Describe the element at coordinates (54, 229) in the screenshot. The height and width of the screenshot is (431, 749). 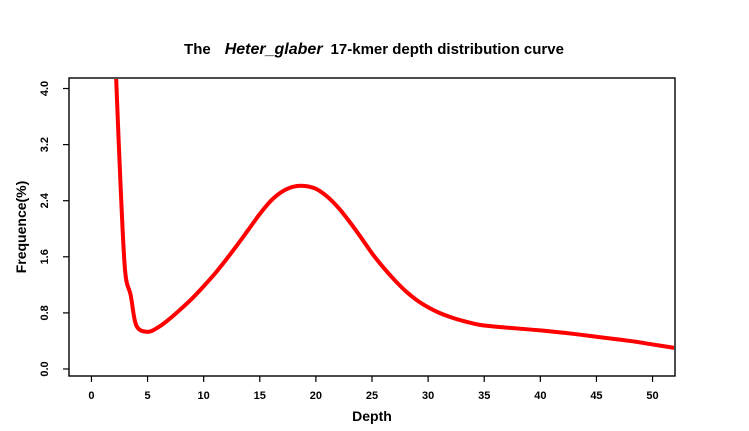
I see `y-axis: 0.0 0.8 1.6 2.4 3.2 4.0` at that location.